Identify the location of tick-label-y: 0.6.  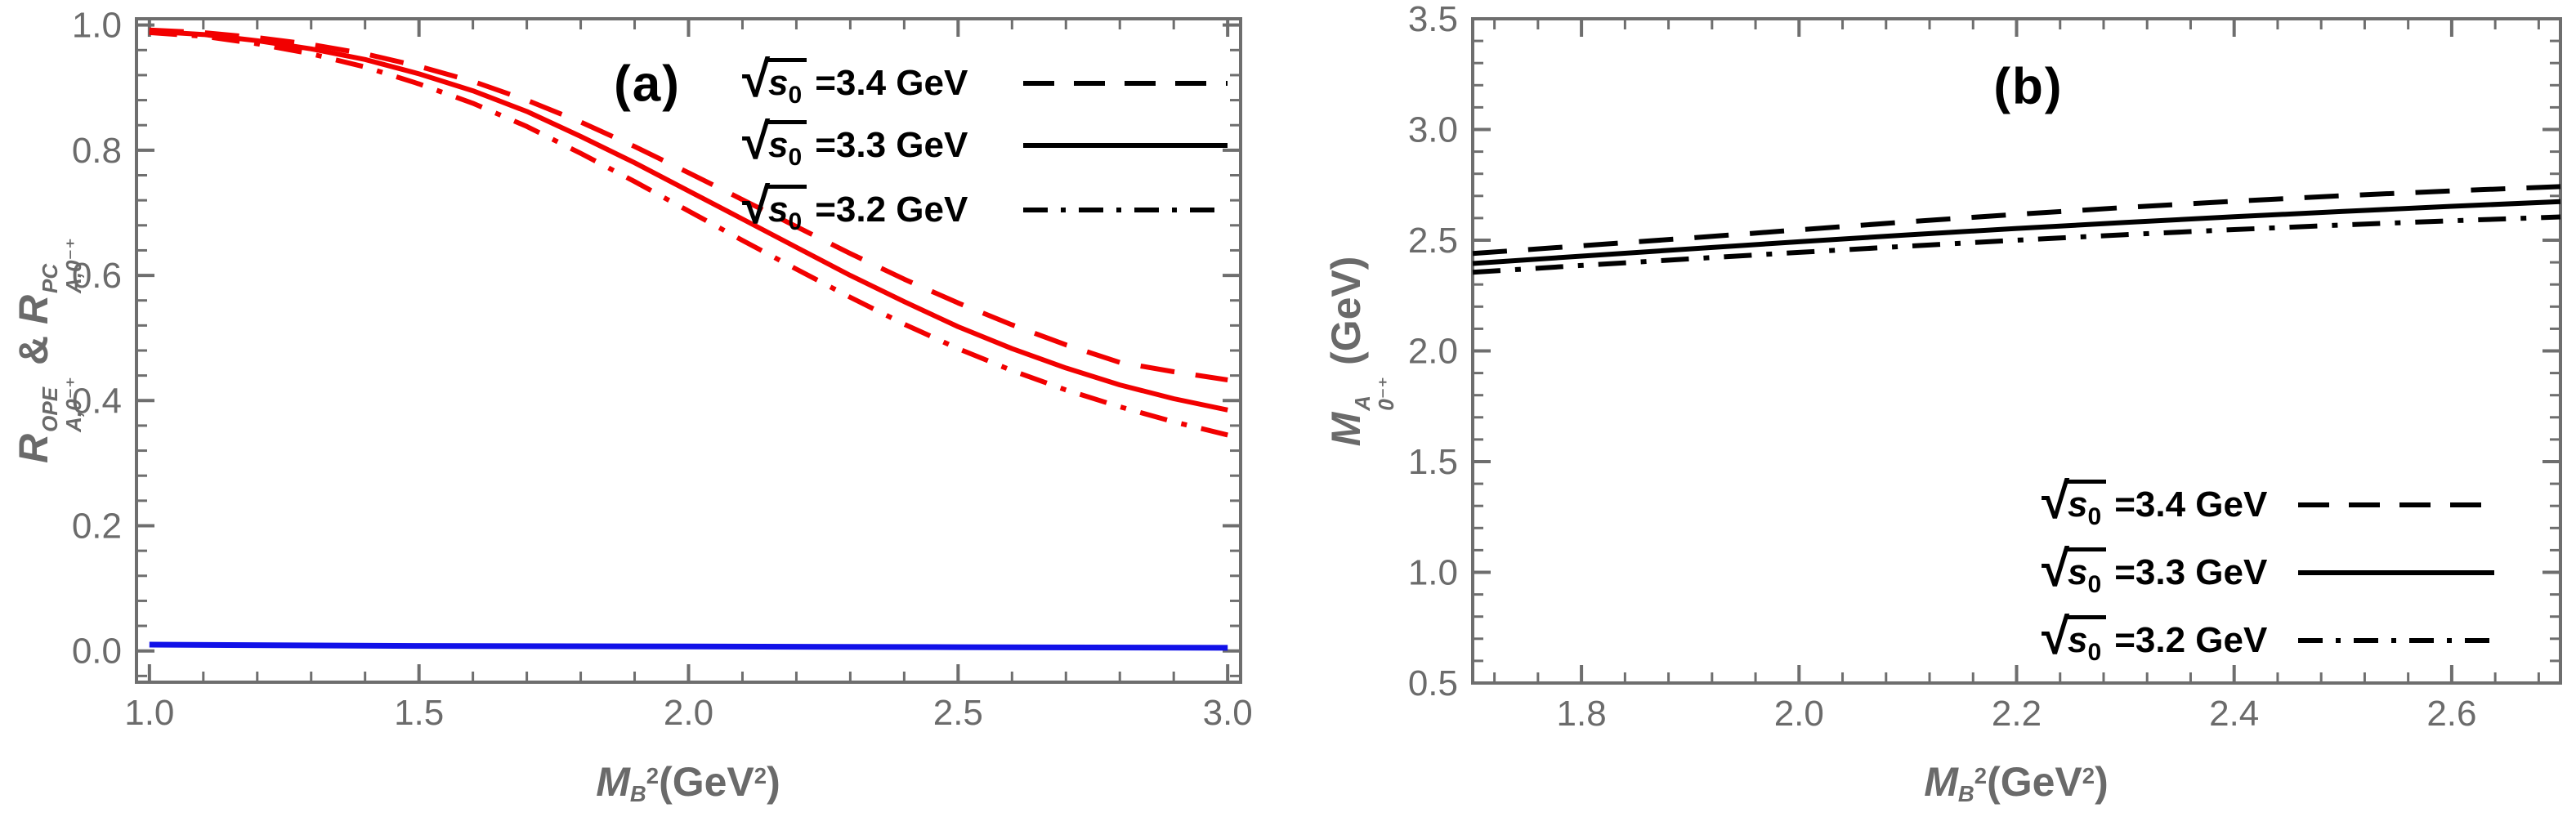
(97, 276).